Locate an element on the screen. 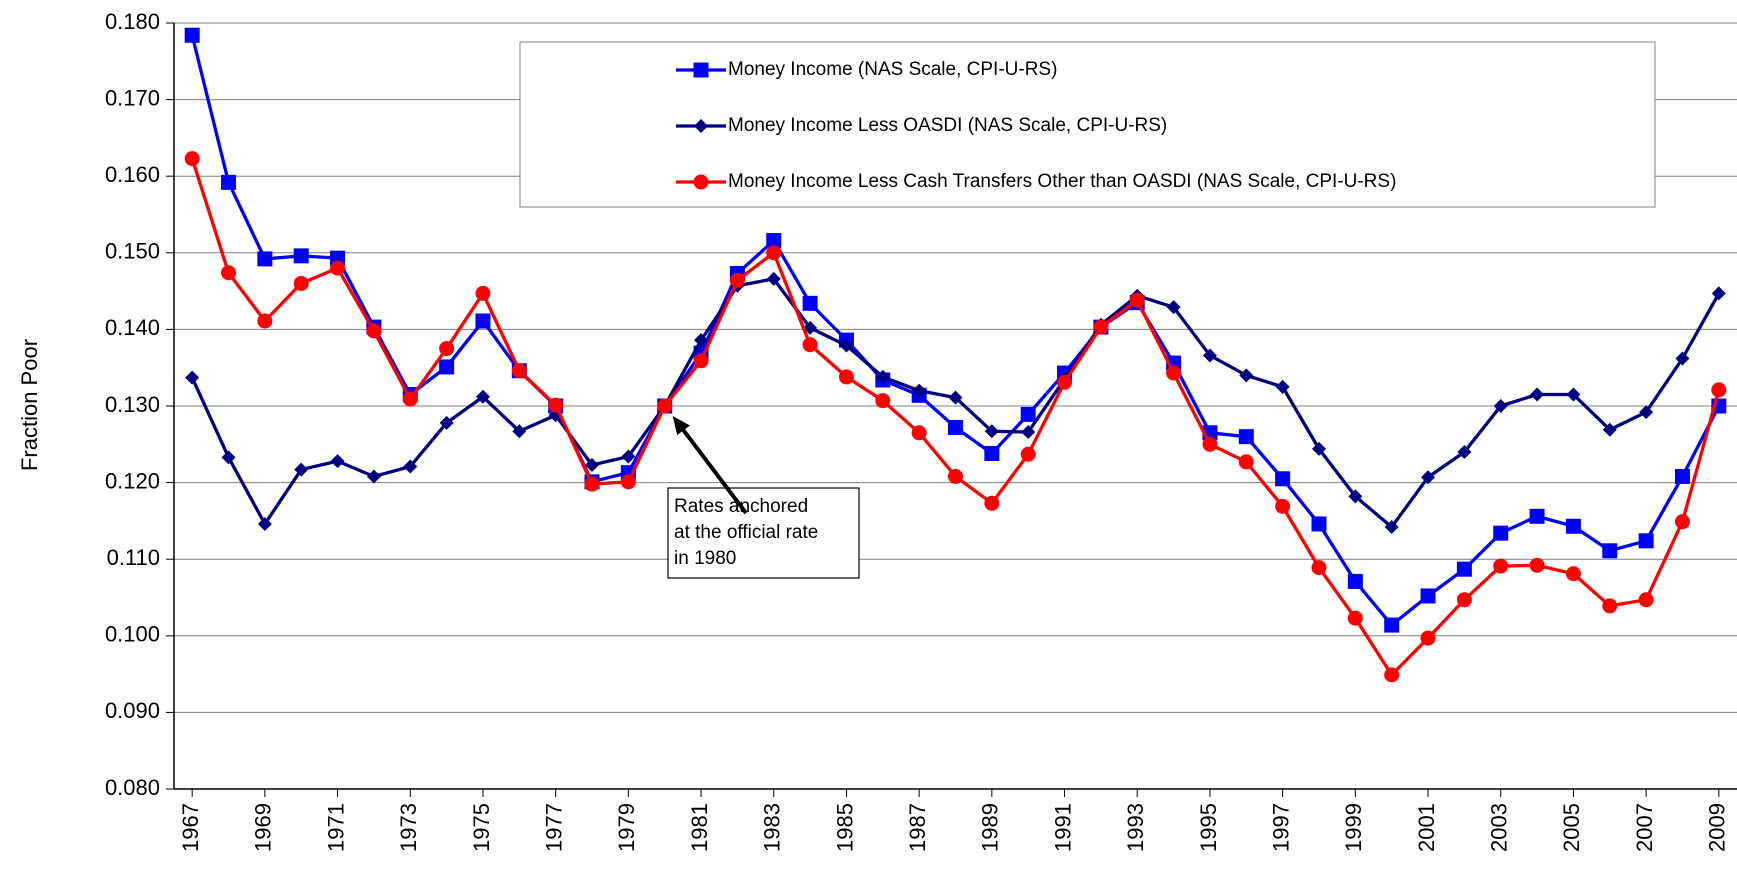  x-tick-label: 1975 is located at coordinates (481, 827).